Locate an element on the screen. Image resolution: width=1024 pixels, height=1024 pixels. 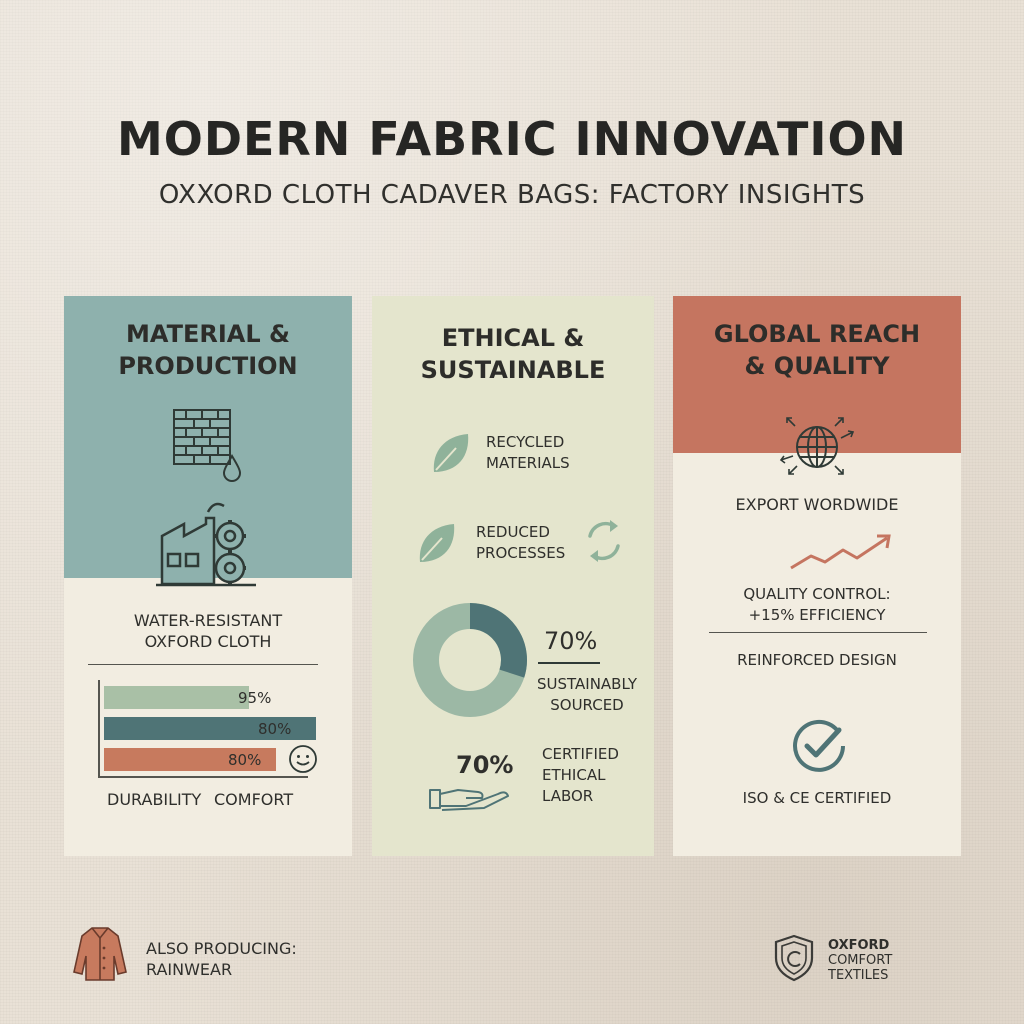
donut-value-underline is located at coordinates (569, 663).